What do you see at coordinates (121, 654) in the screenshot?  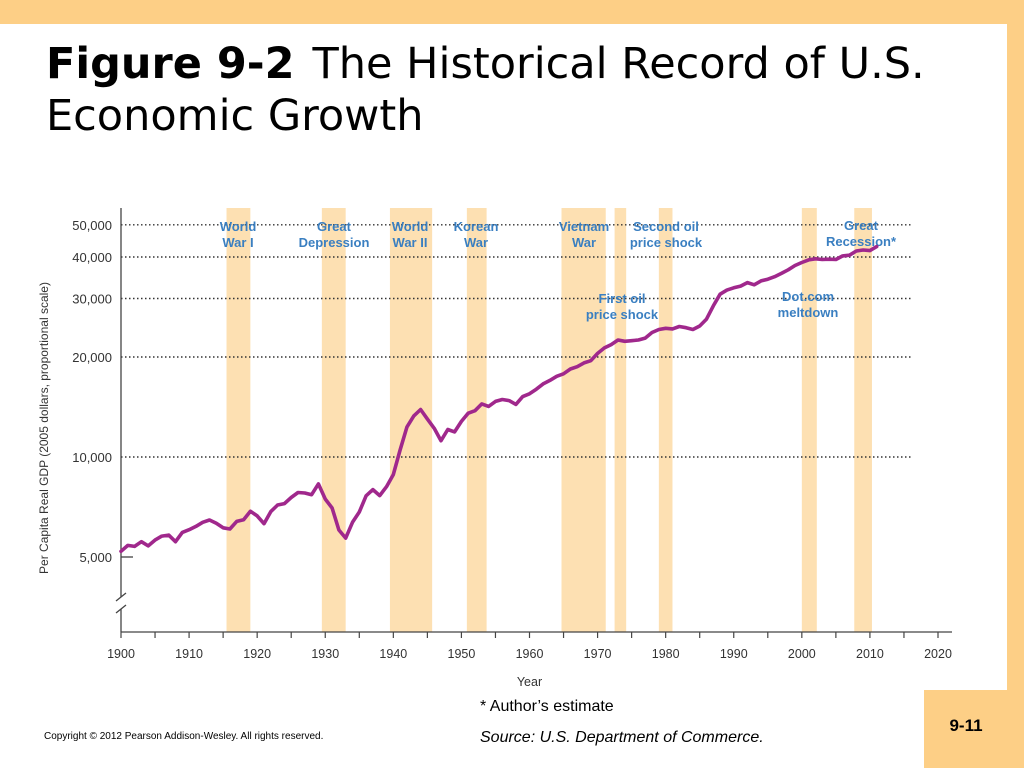 I see `x-tick-label: 1900` at bounding box center [121, 654].